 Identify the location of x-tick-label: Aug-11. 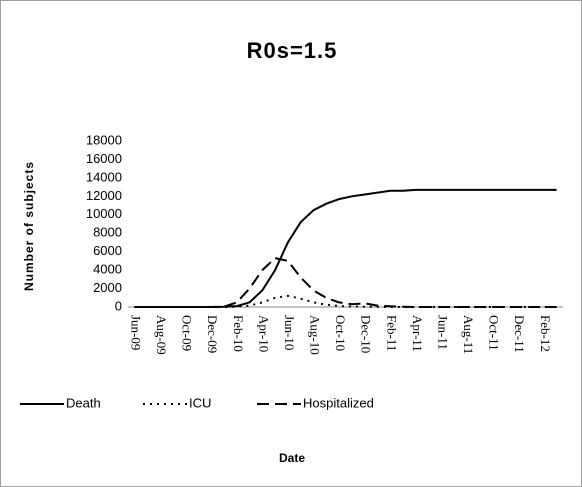
(468, 334).